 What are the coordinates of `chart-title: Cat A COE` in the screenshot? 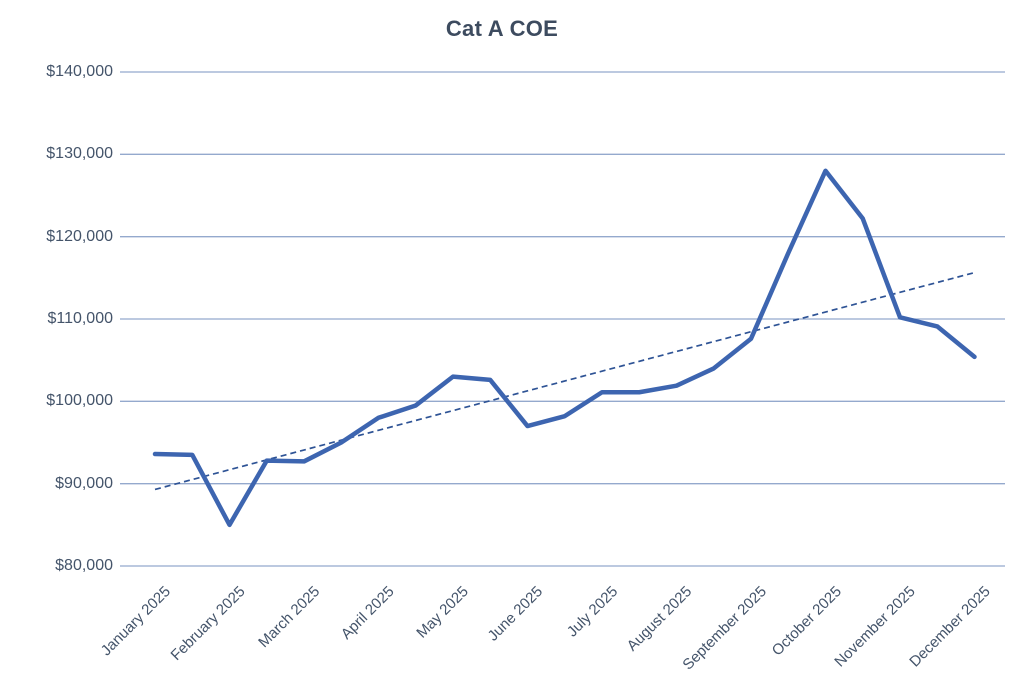 It's located at (502, 28).